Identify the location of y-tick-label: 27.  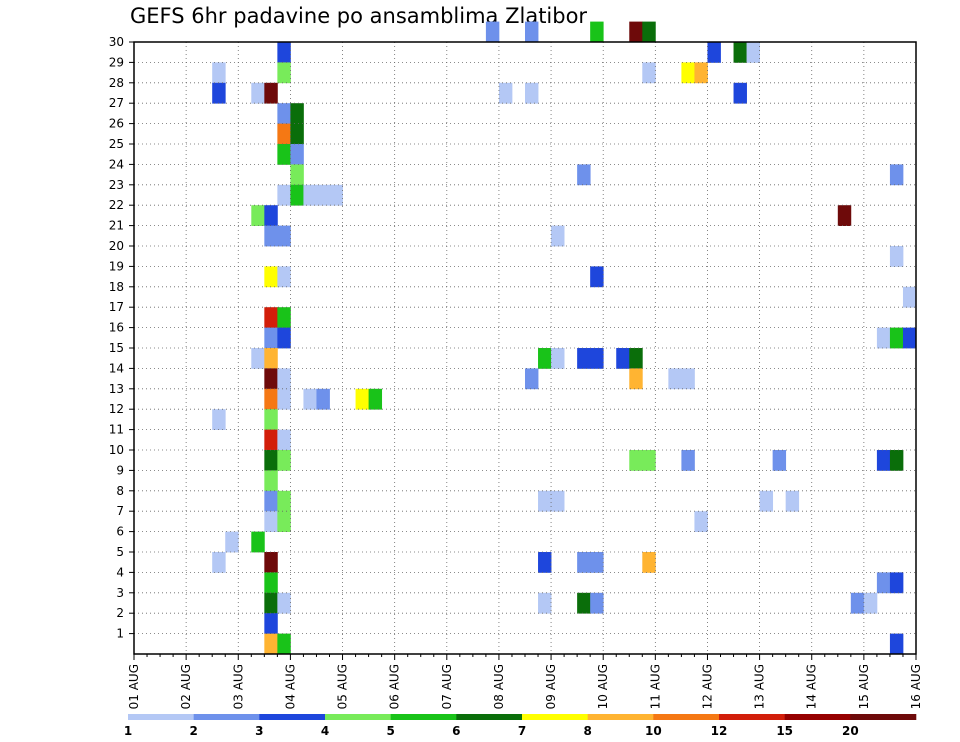
(116, 103).